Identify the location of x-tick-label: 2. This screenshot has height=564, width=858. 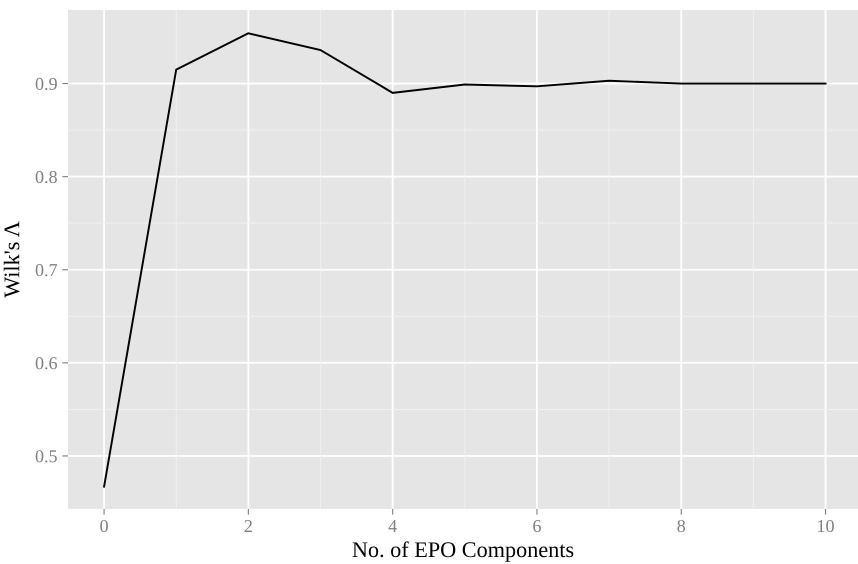
(248, 526).